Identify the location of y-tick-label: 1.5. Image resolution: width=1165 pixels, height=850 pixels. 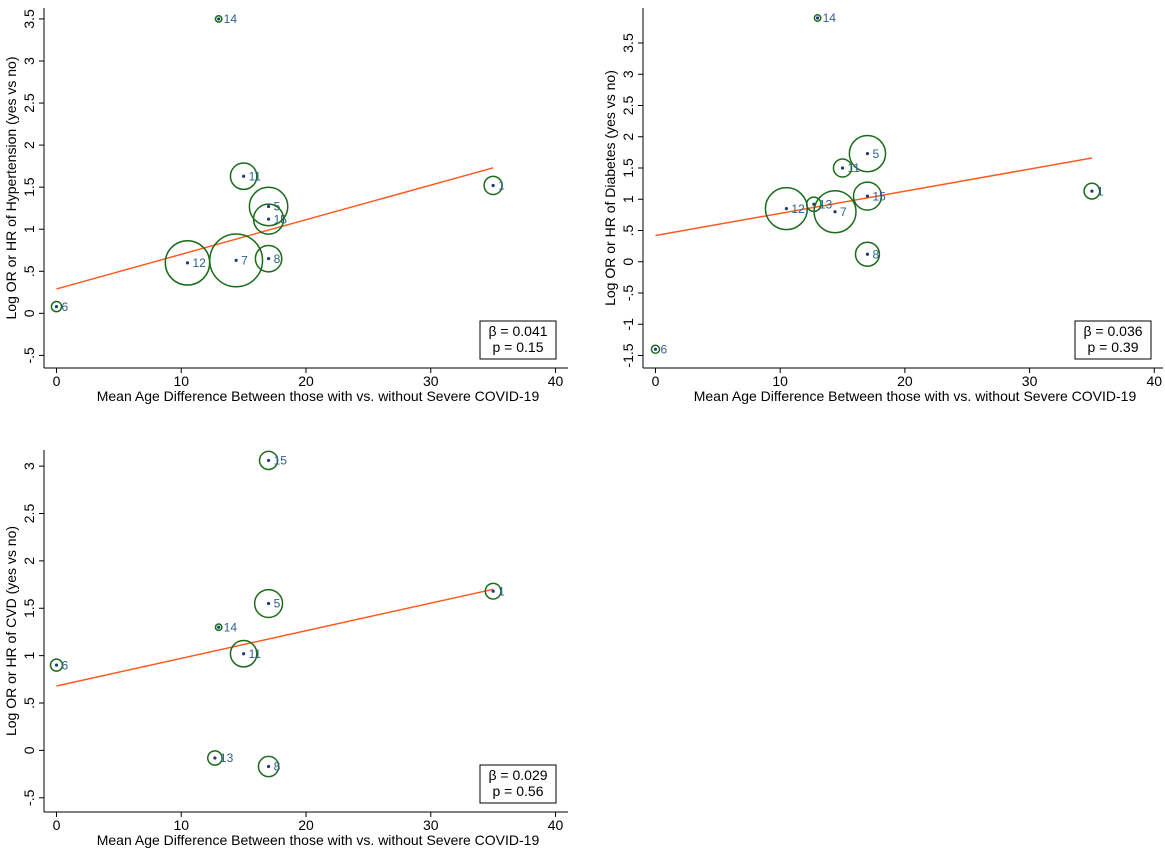
(628, 168).